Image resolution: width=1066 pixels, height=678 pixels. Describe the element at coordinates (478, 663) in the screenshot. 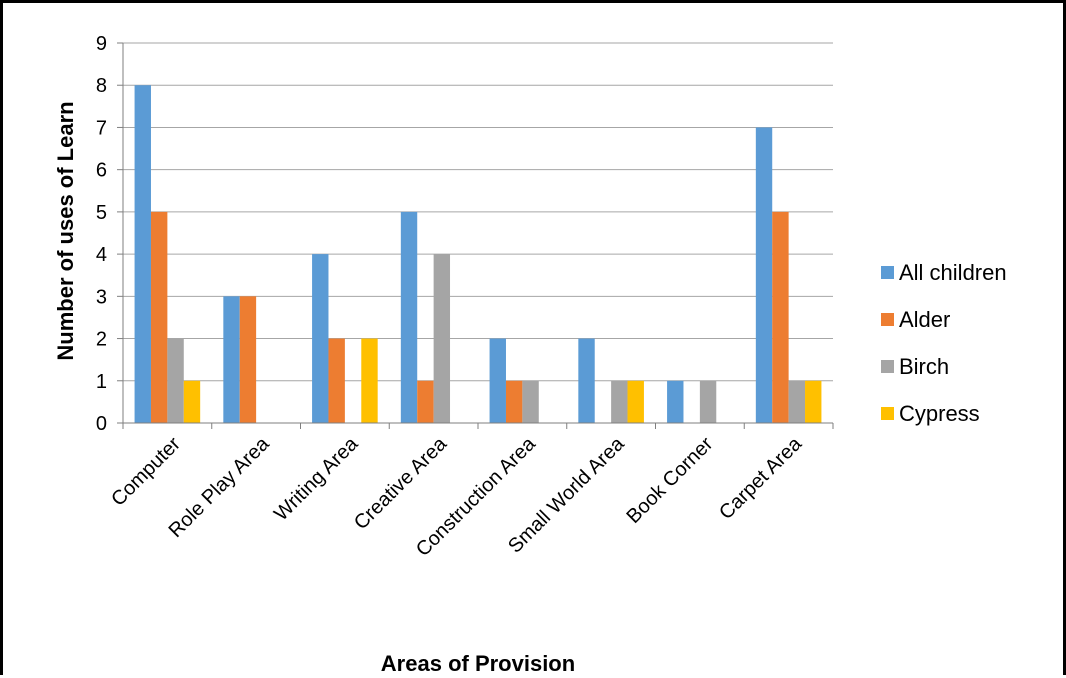

I see `x-axis-title: Areas of Provision` at that location.